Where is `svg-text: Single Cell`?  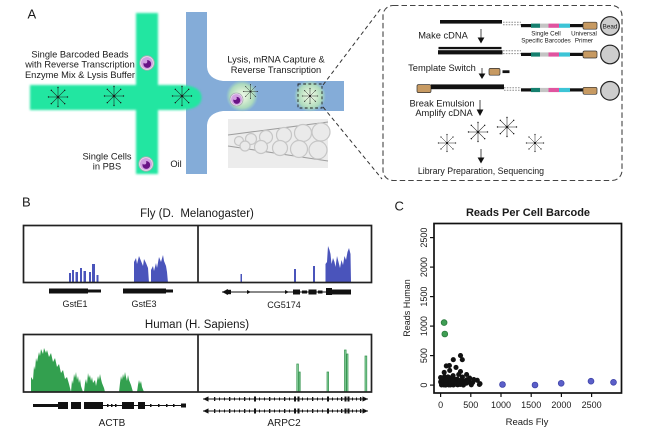
svg-text: Single Cell is located at coordinates (546, 34).